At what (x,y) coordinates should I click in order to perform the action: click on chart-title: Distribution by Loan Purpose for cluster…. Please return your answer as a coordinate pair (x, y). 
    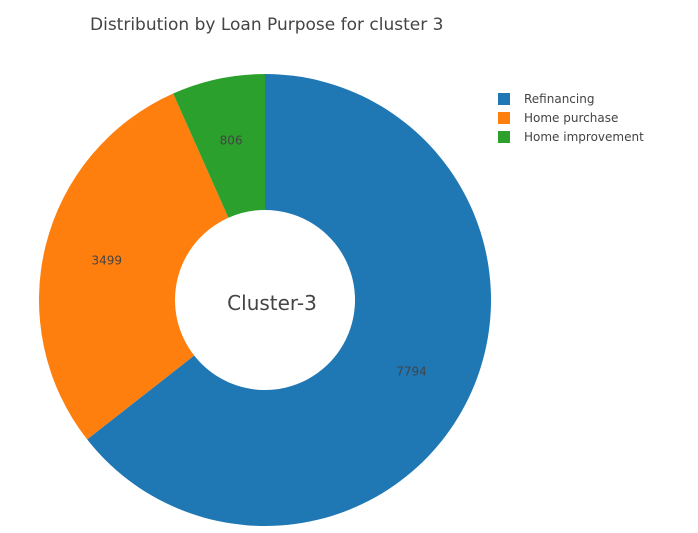
    Looking at the image, I should click on (266, 25).